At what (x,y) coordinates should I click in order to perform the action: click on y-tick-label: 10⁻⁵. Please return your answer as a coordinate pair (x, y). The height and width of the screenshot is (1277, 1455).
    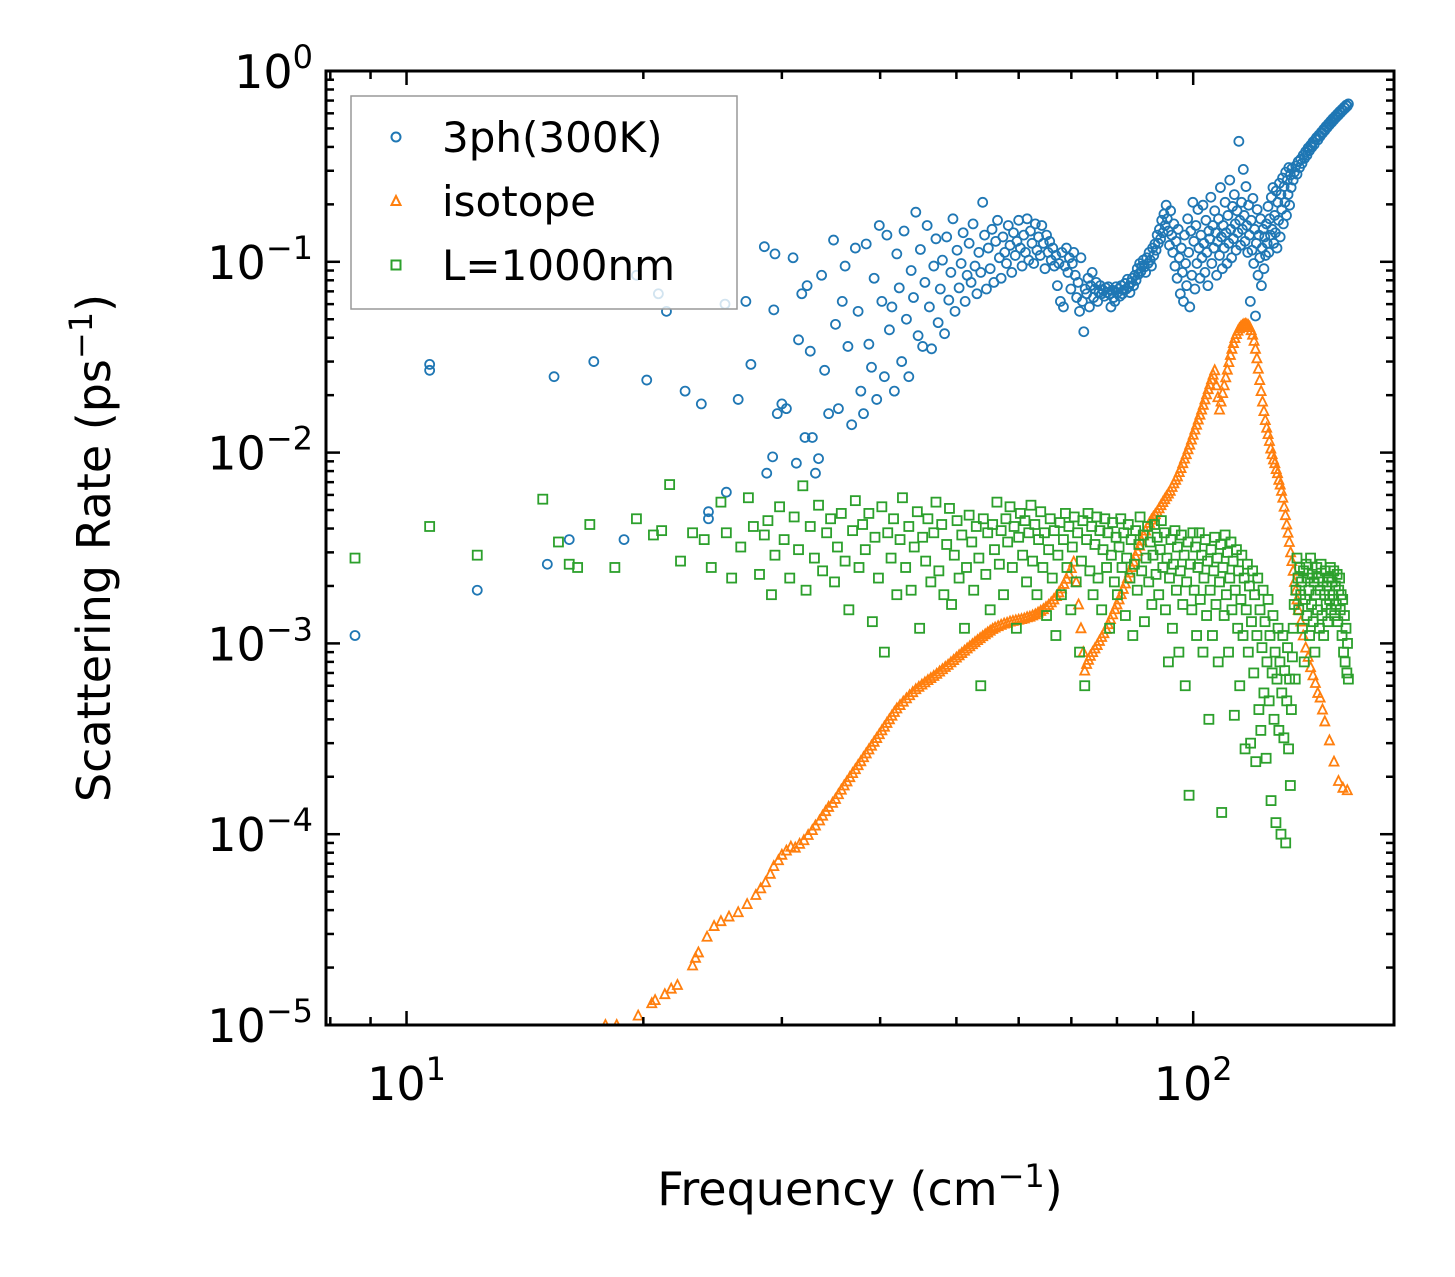
    Looking at the image, I should click on (260, 1022).